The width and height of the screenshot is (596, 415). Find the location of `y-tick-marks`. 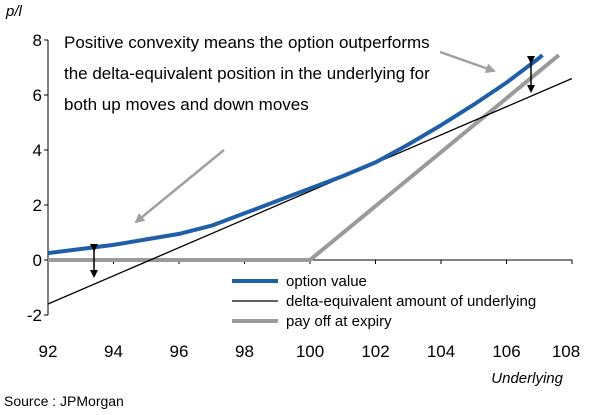

y-tick-marks is located at coordinates (46, 177).